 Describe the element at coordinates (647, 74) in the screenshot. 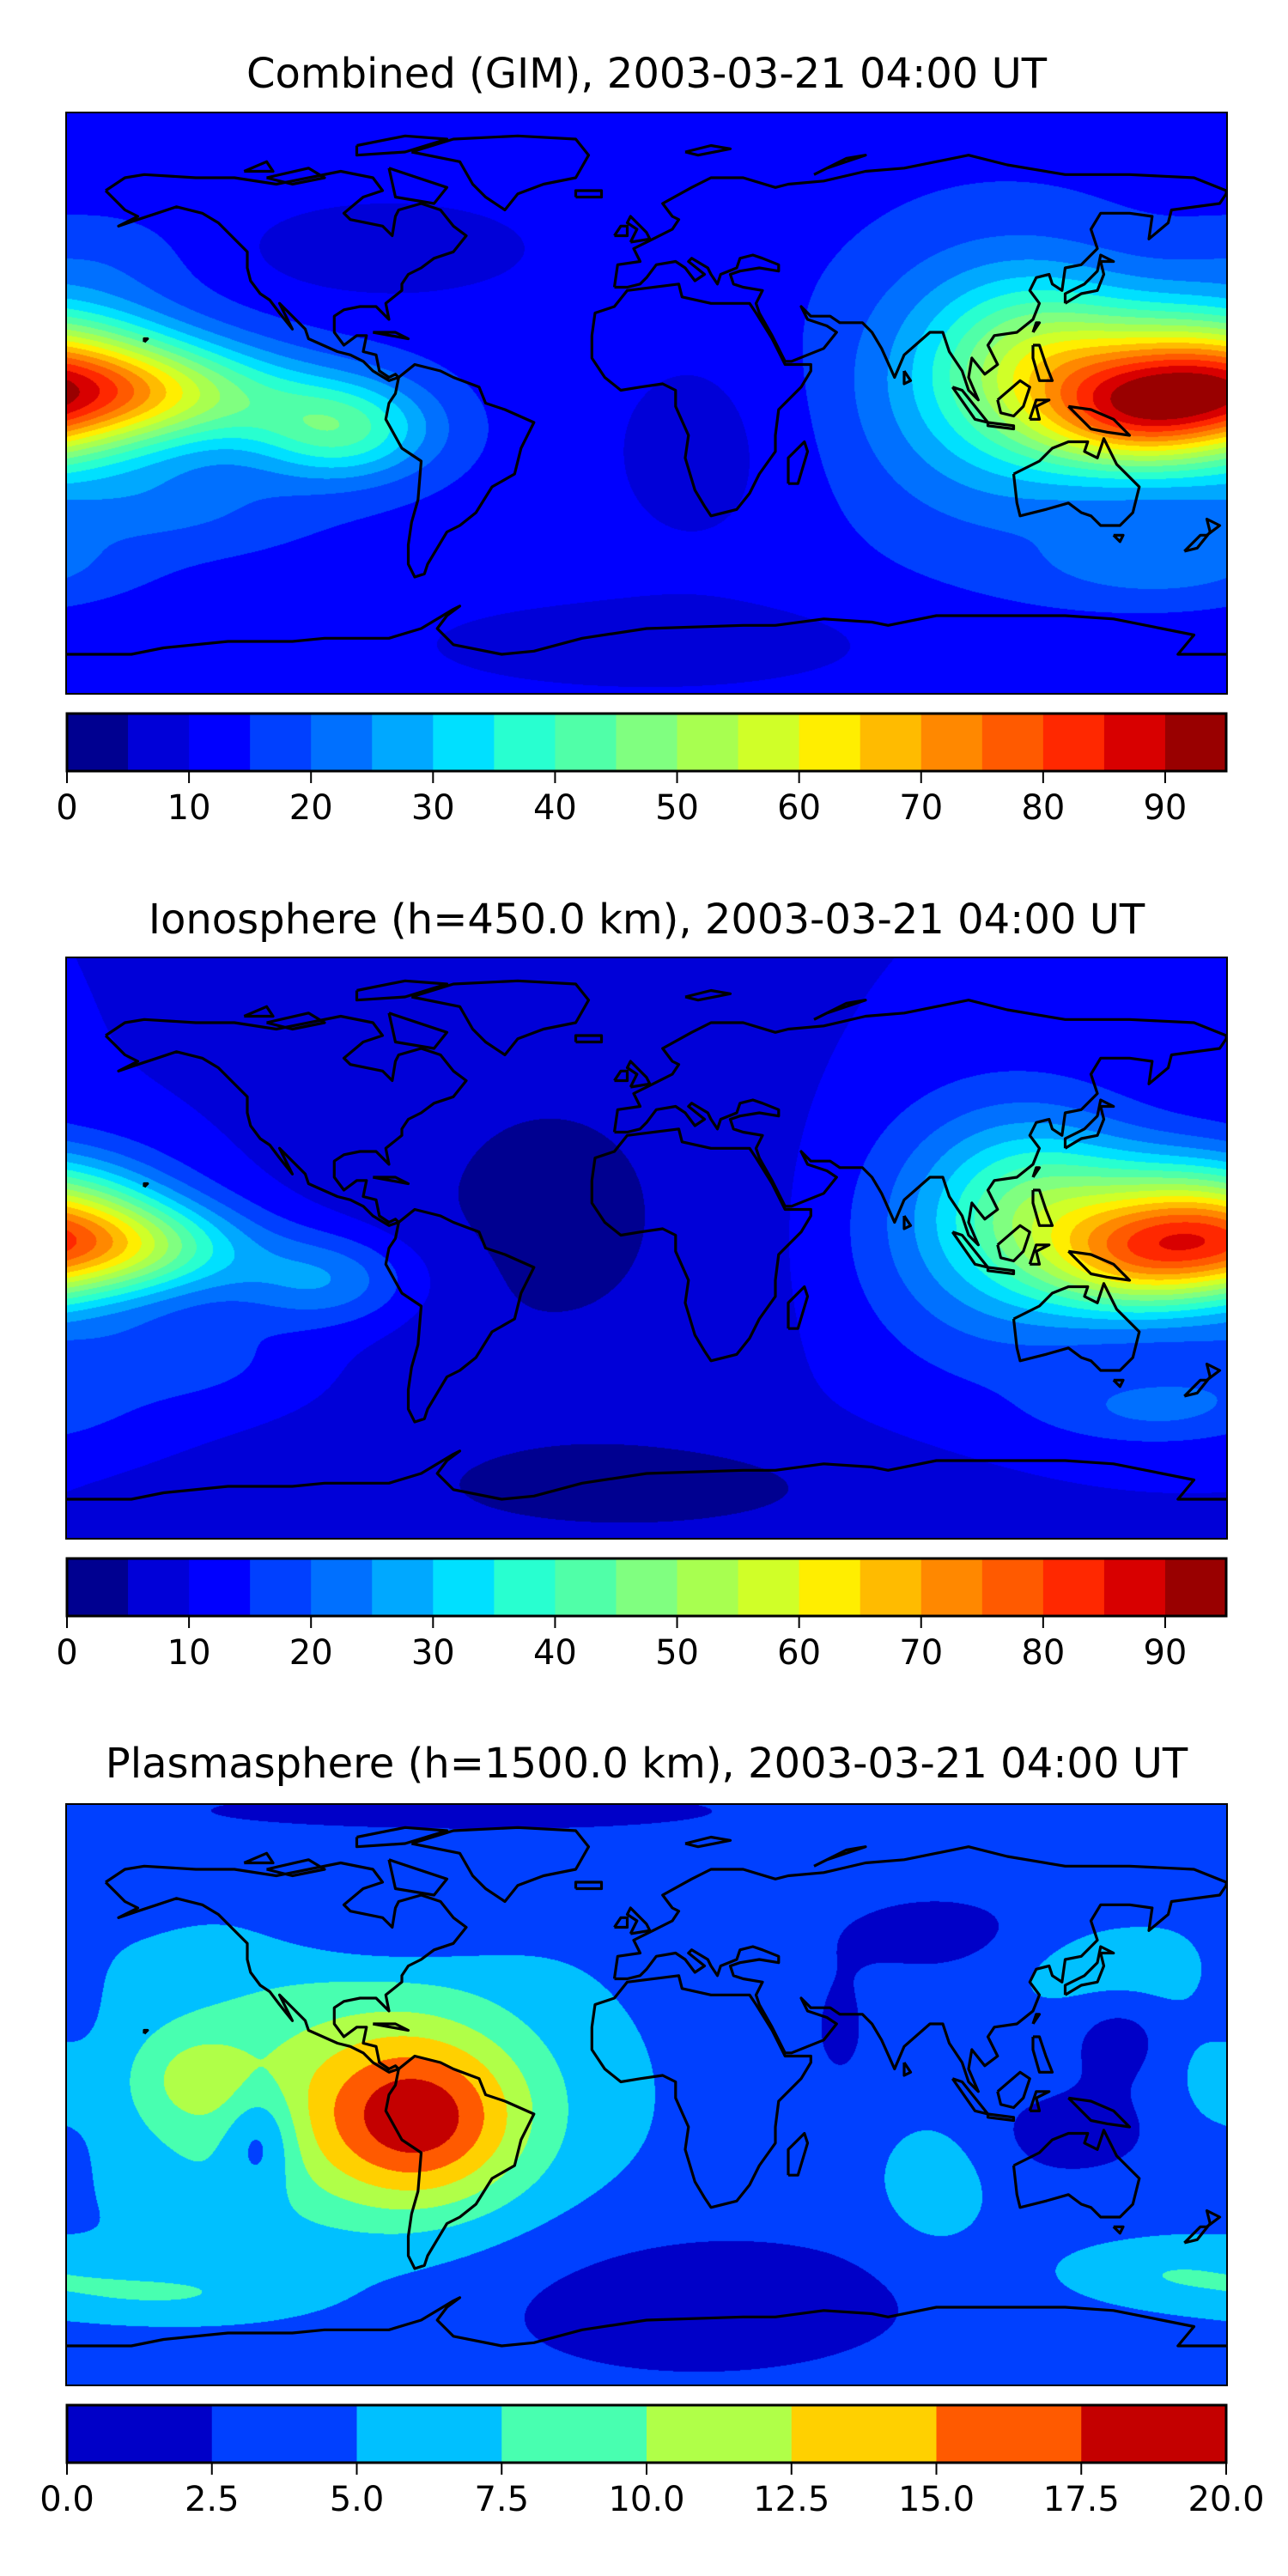

I see `panel-title-combined: Combined (GIM), 2003-03-21 04:00 UT` at that location.